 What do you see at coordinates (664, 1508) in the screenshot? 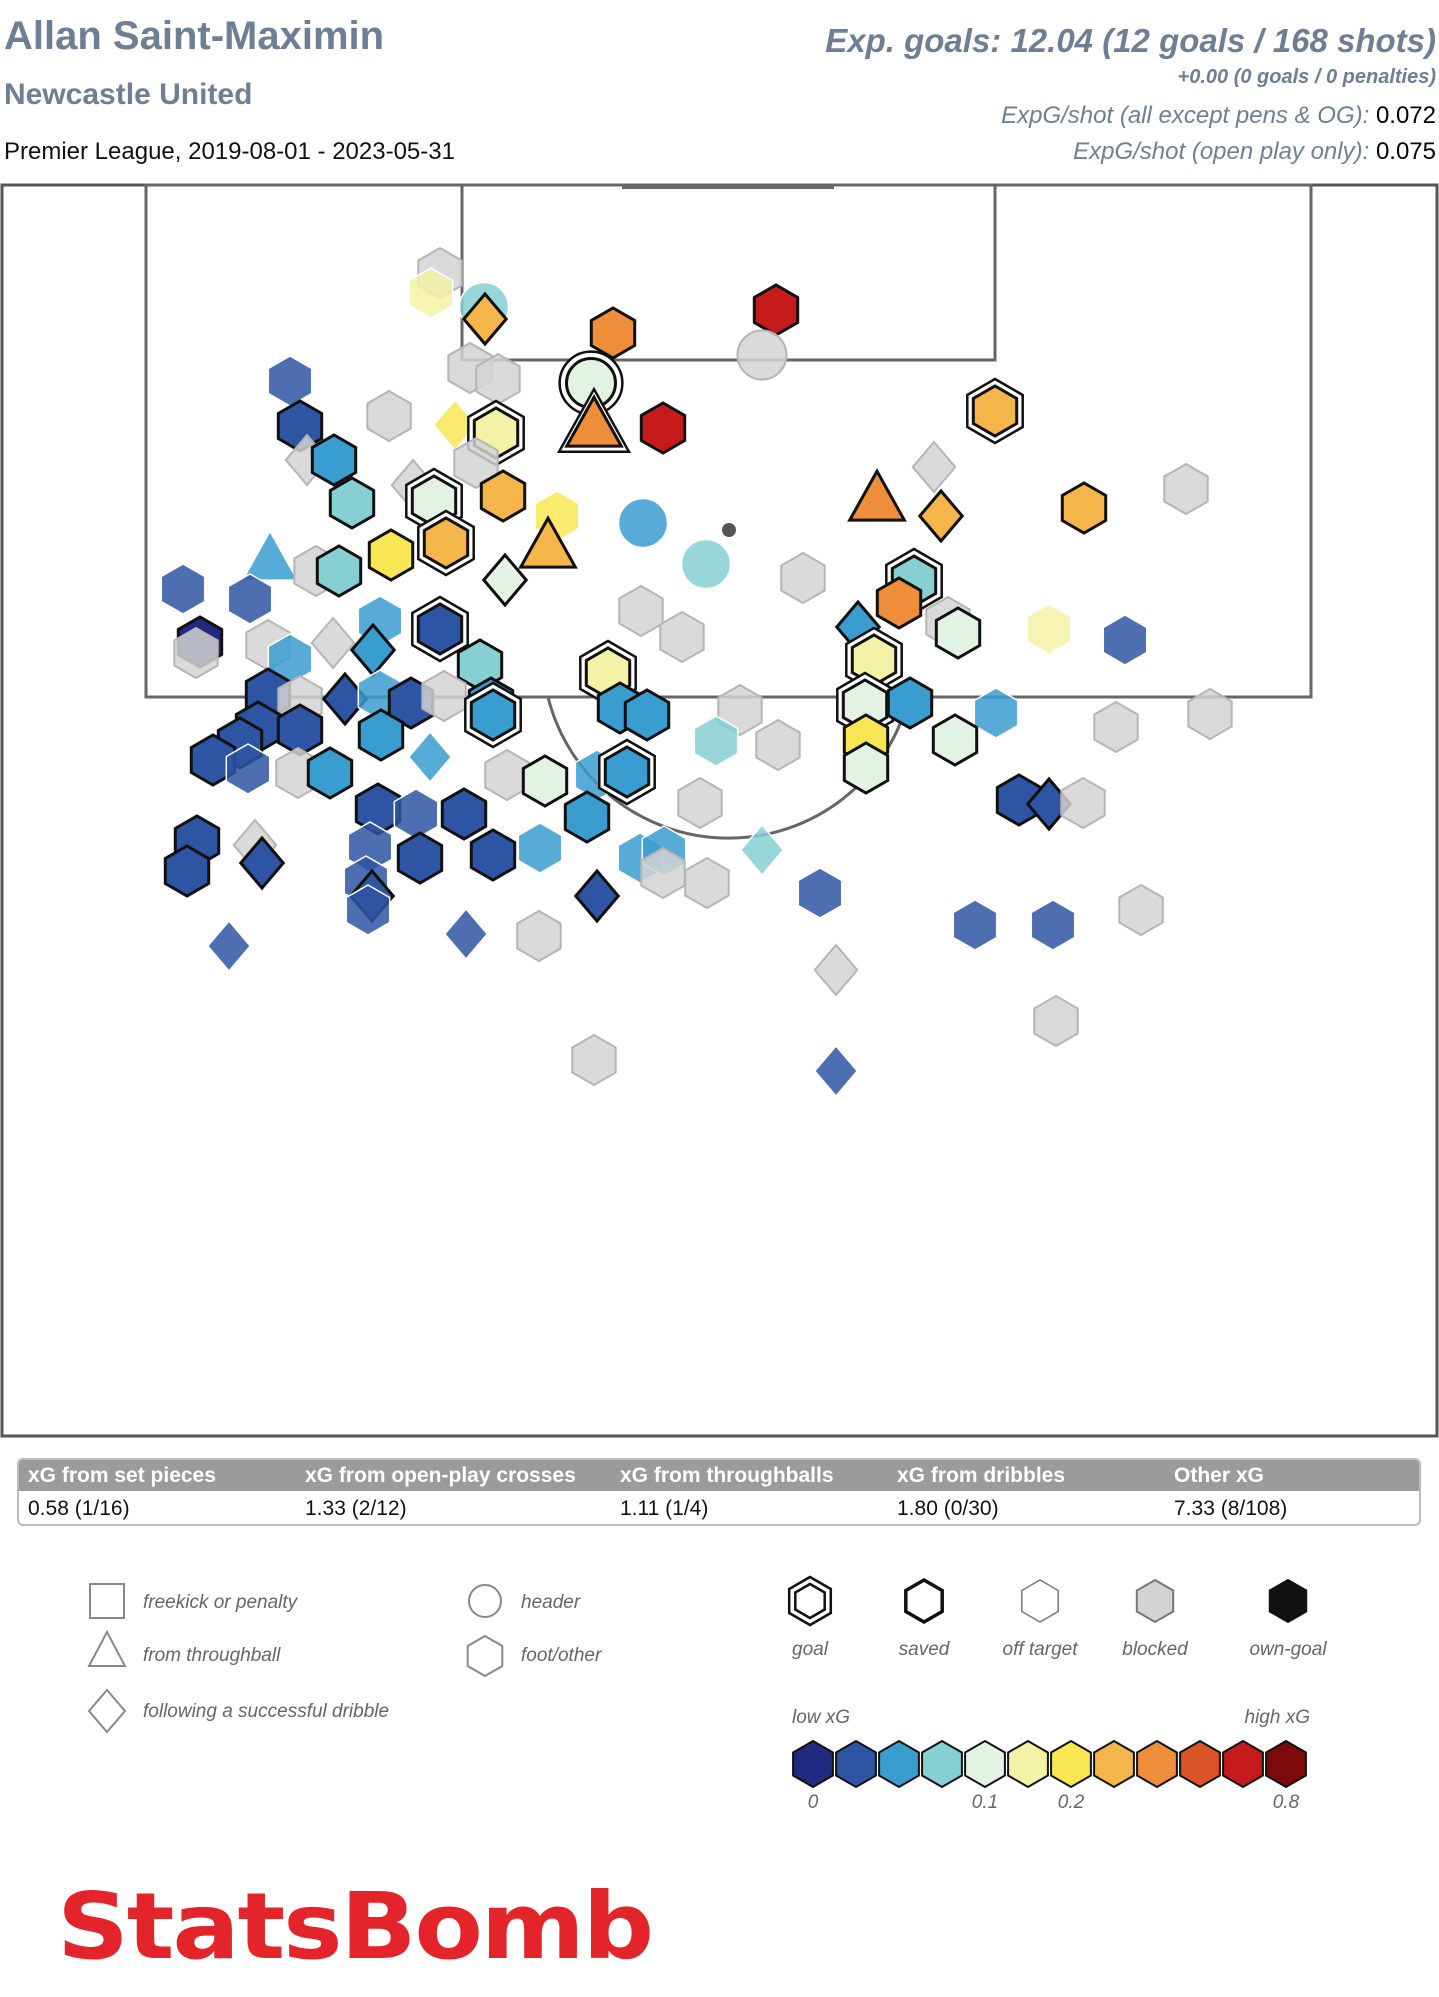
I see `xg-throughballs-value: 1.11 (1/4)` at bounding box center [664, 1508].